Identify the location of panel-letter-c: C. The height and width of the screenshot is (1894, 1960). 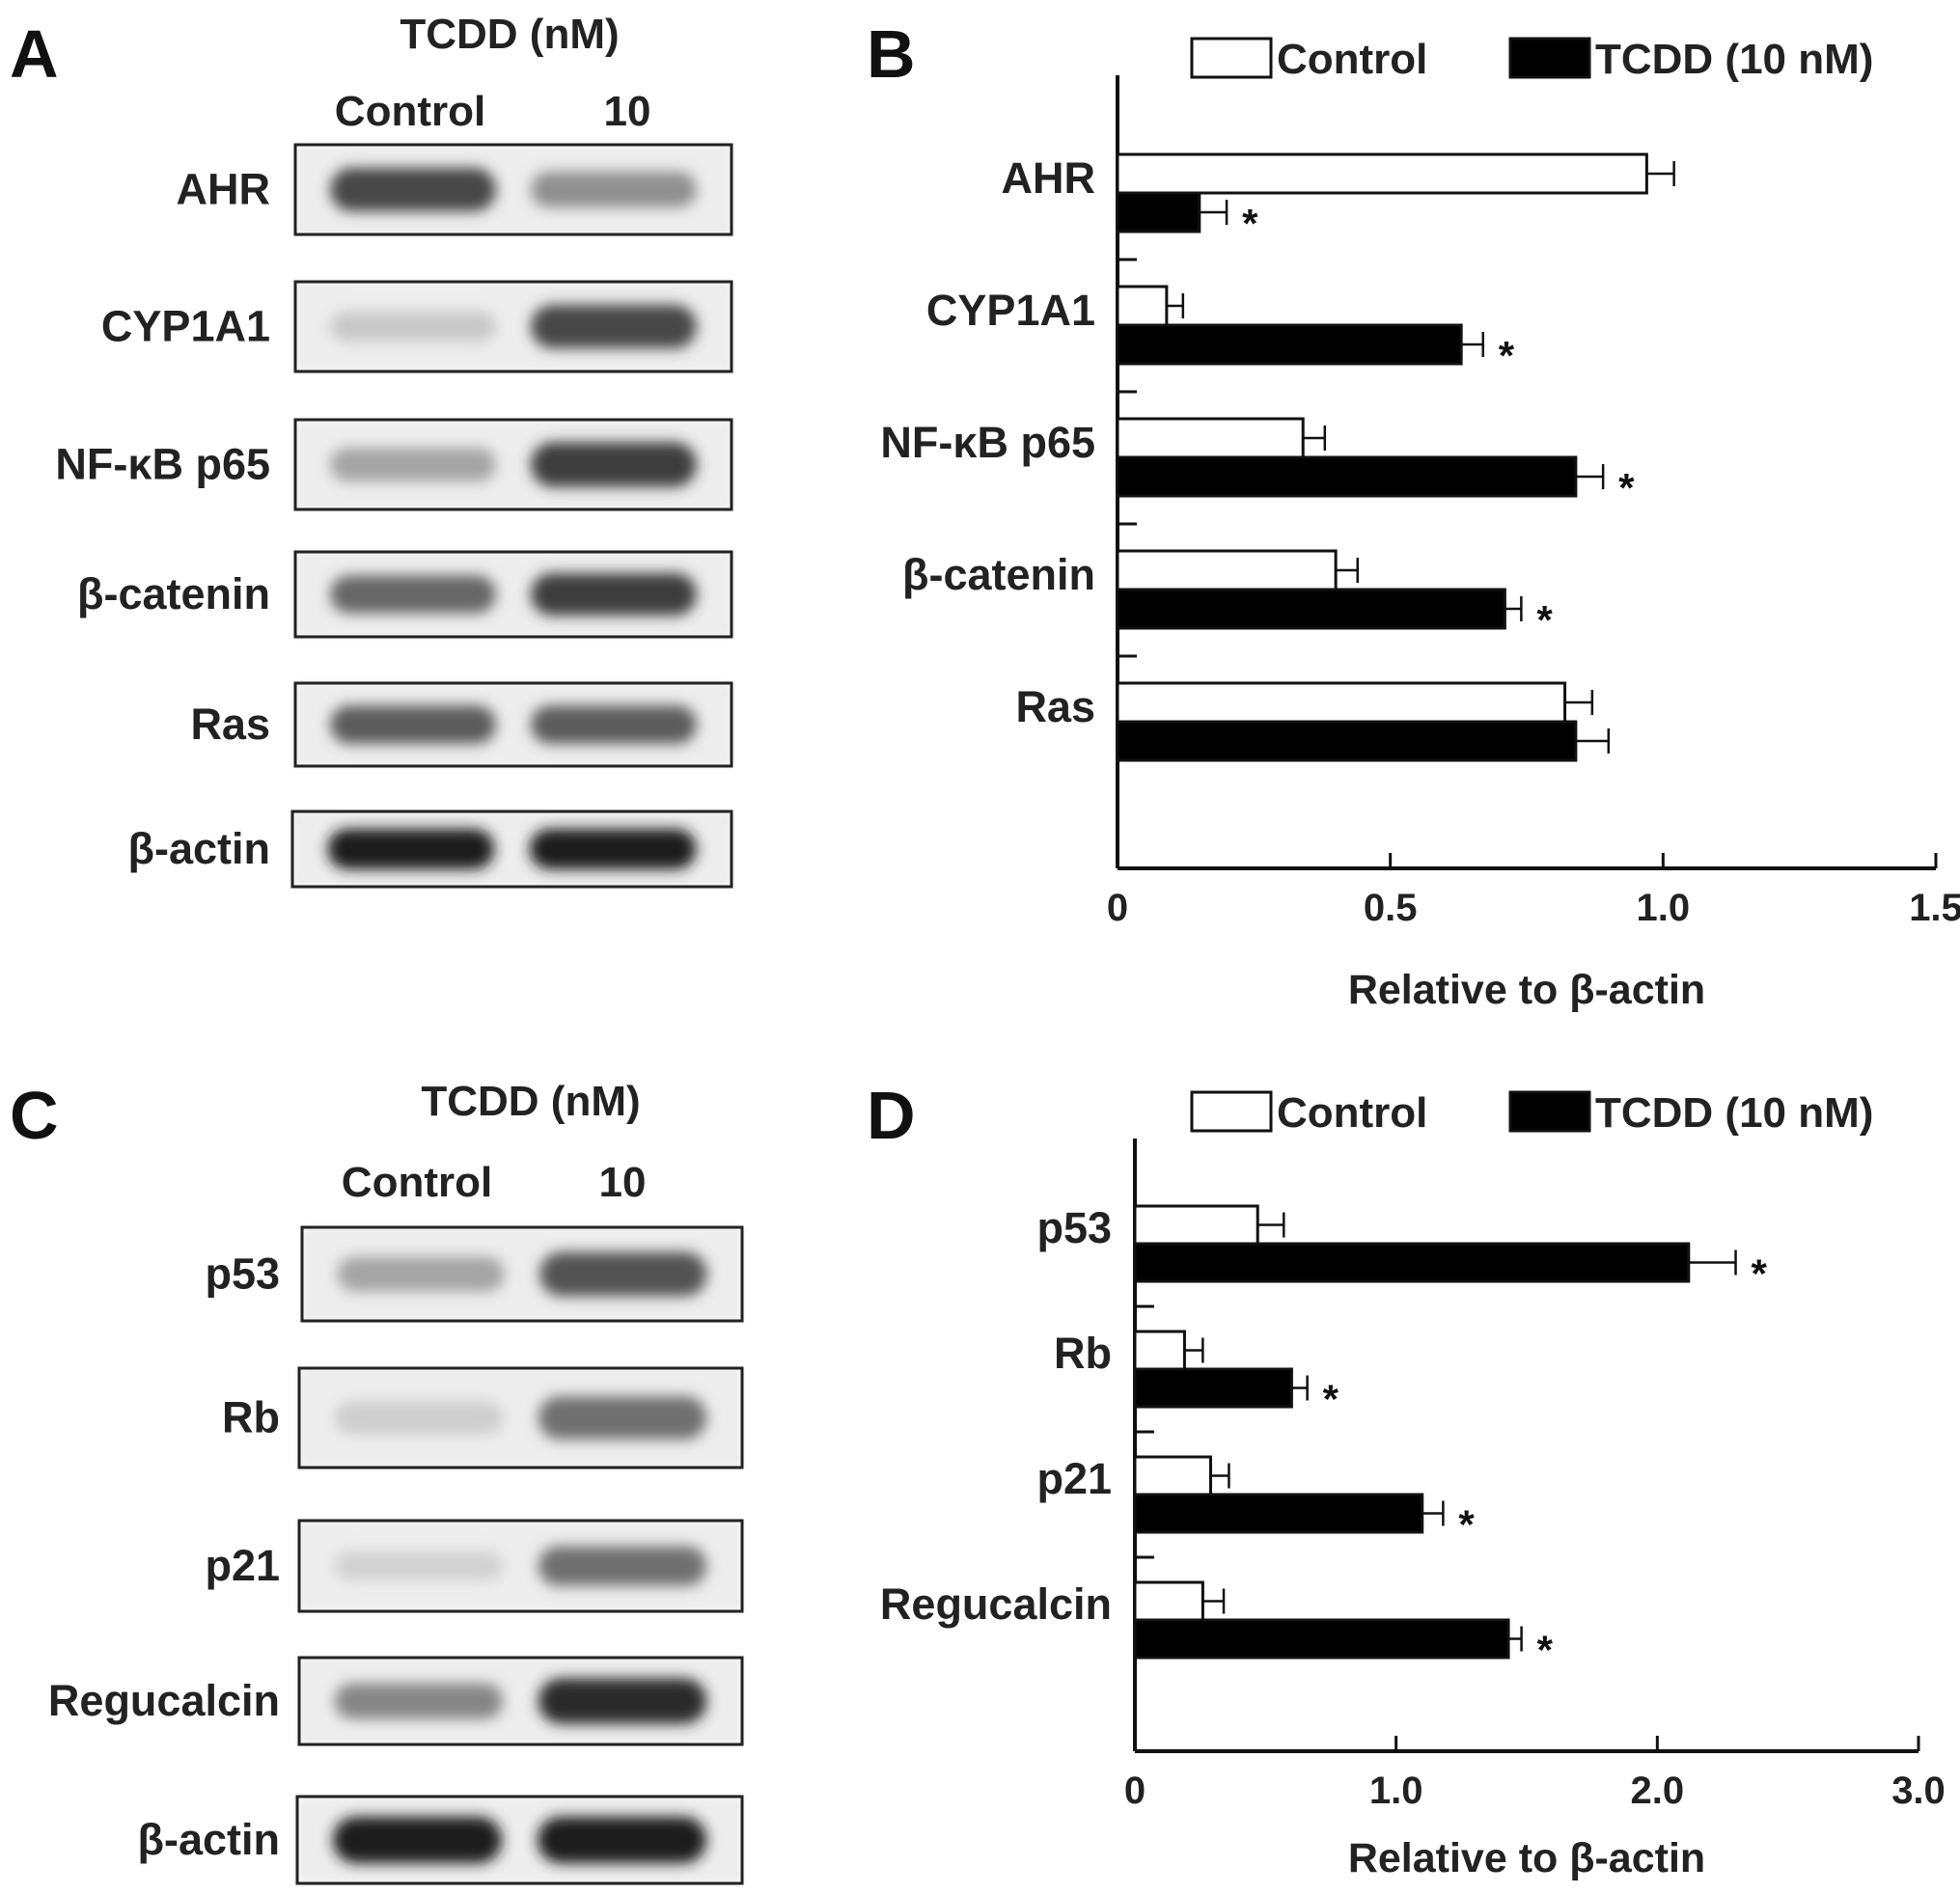
(34, 1115).